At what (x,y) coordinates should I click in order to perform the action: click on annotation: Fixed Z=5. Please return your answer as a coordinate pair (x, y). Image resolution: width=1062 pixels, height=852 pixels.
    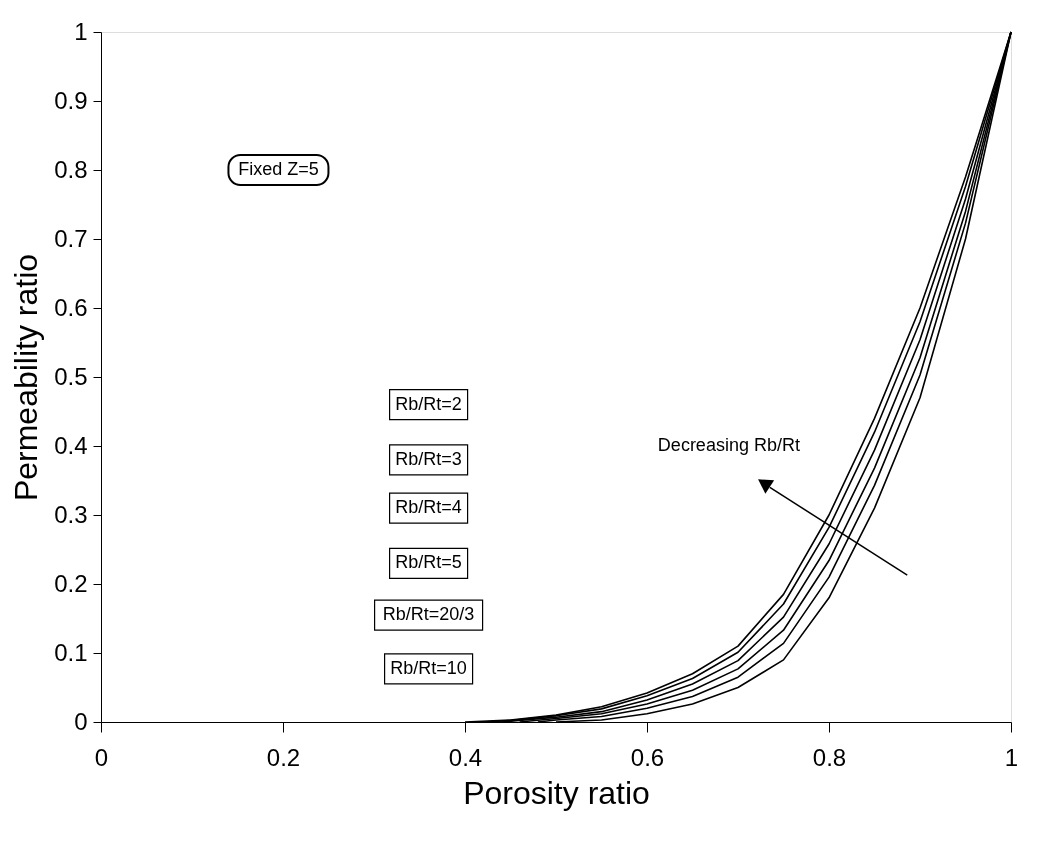
    Looking at the image, I should click on (278, 169).